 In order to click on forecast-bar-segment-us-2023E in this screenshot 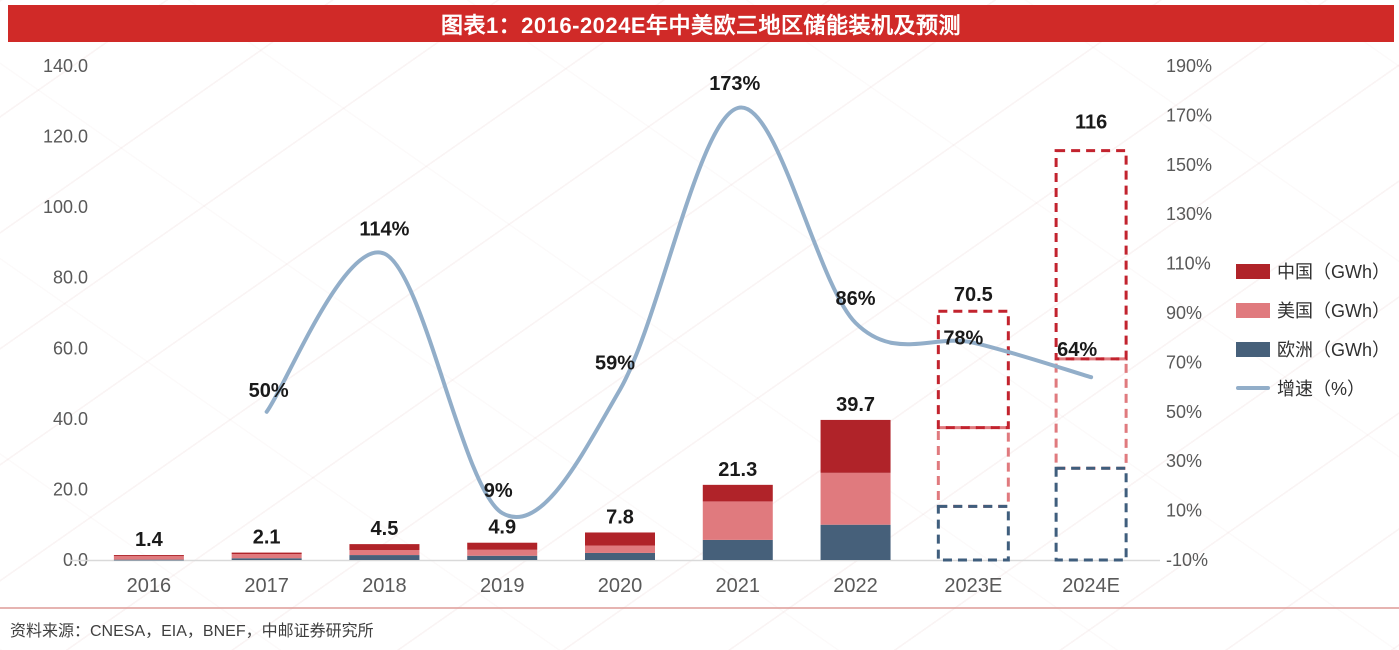, I will do `click(973, 467)`.